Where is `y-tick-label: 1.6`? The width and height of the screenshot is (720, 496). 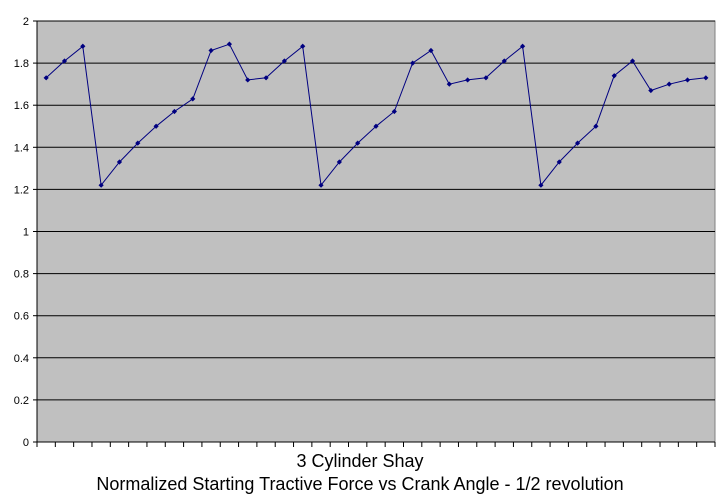 y-tick-label: 1.6 is located at coordinates (21, 106).